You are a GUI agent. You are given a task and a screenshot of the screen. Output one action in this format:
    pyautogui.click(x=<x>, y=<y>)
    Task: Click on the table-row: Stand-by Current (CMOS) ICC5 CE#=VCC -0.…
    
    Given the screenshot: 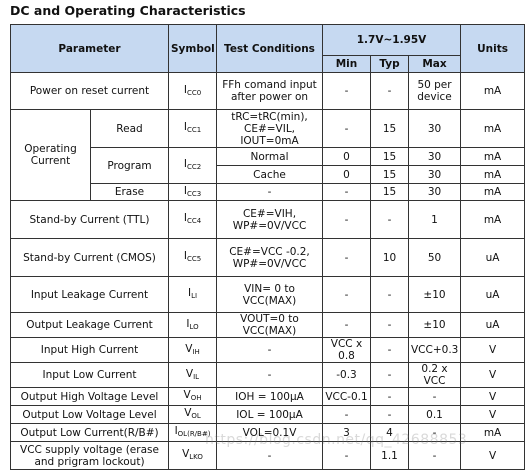 What is the action you would take?
    pyautogui.click(x=268, y=257)
    